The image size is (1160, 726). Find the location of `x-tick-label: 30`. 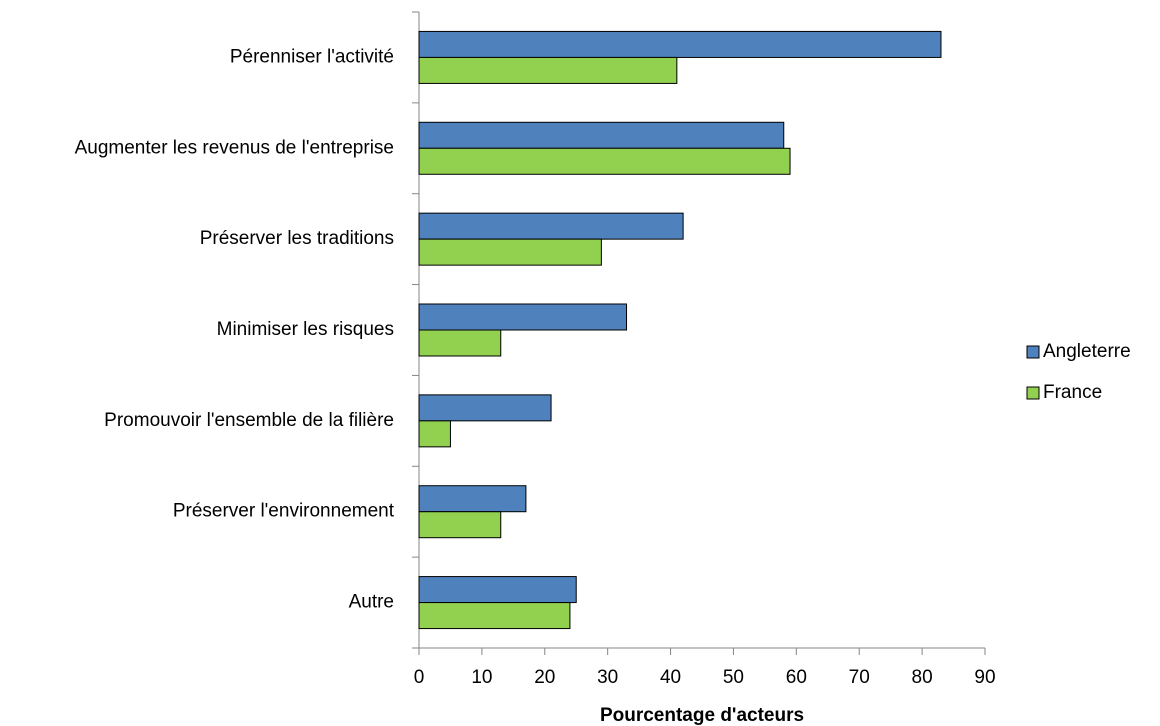

x-tick-label: 30 is located at coordinates (607, 677).